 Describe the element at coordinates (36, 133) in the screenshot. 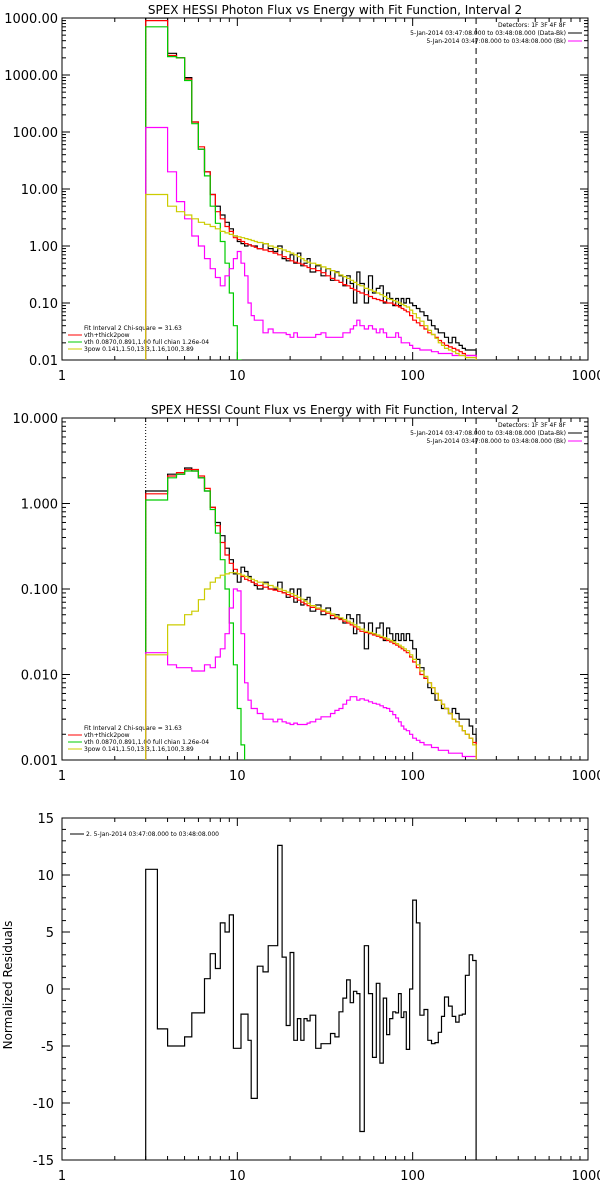

I see `y-tick-label: 100.00` at that location.